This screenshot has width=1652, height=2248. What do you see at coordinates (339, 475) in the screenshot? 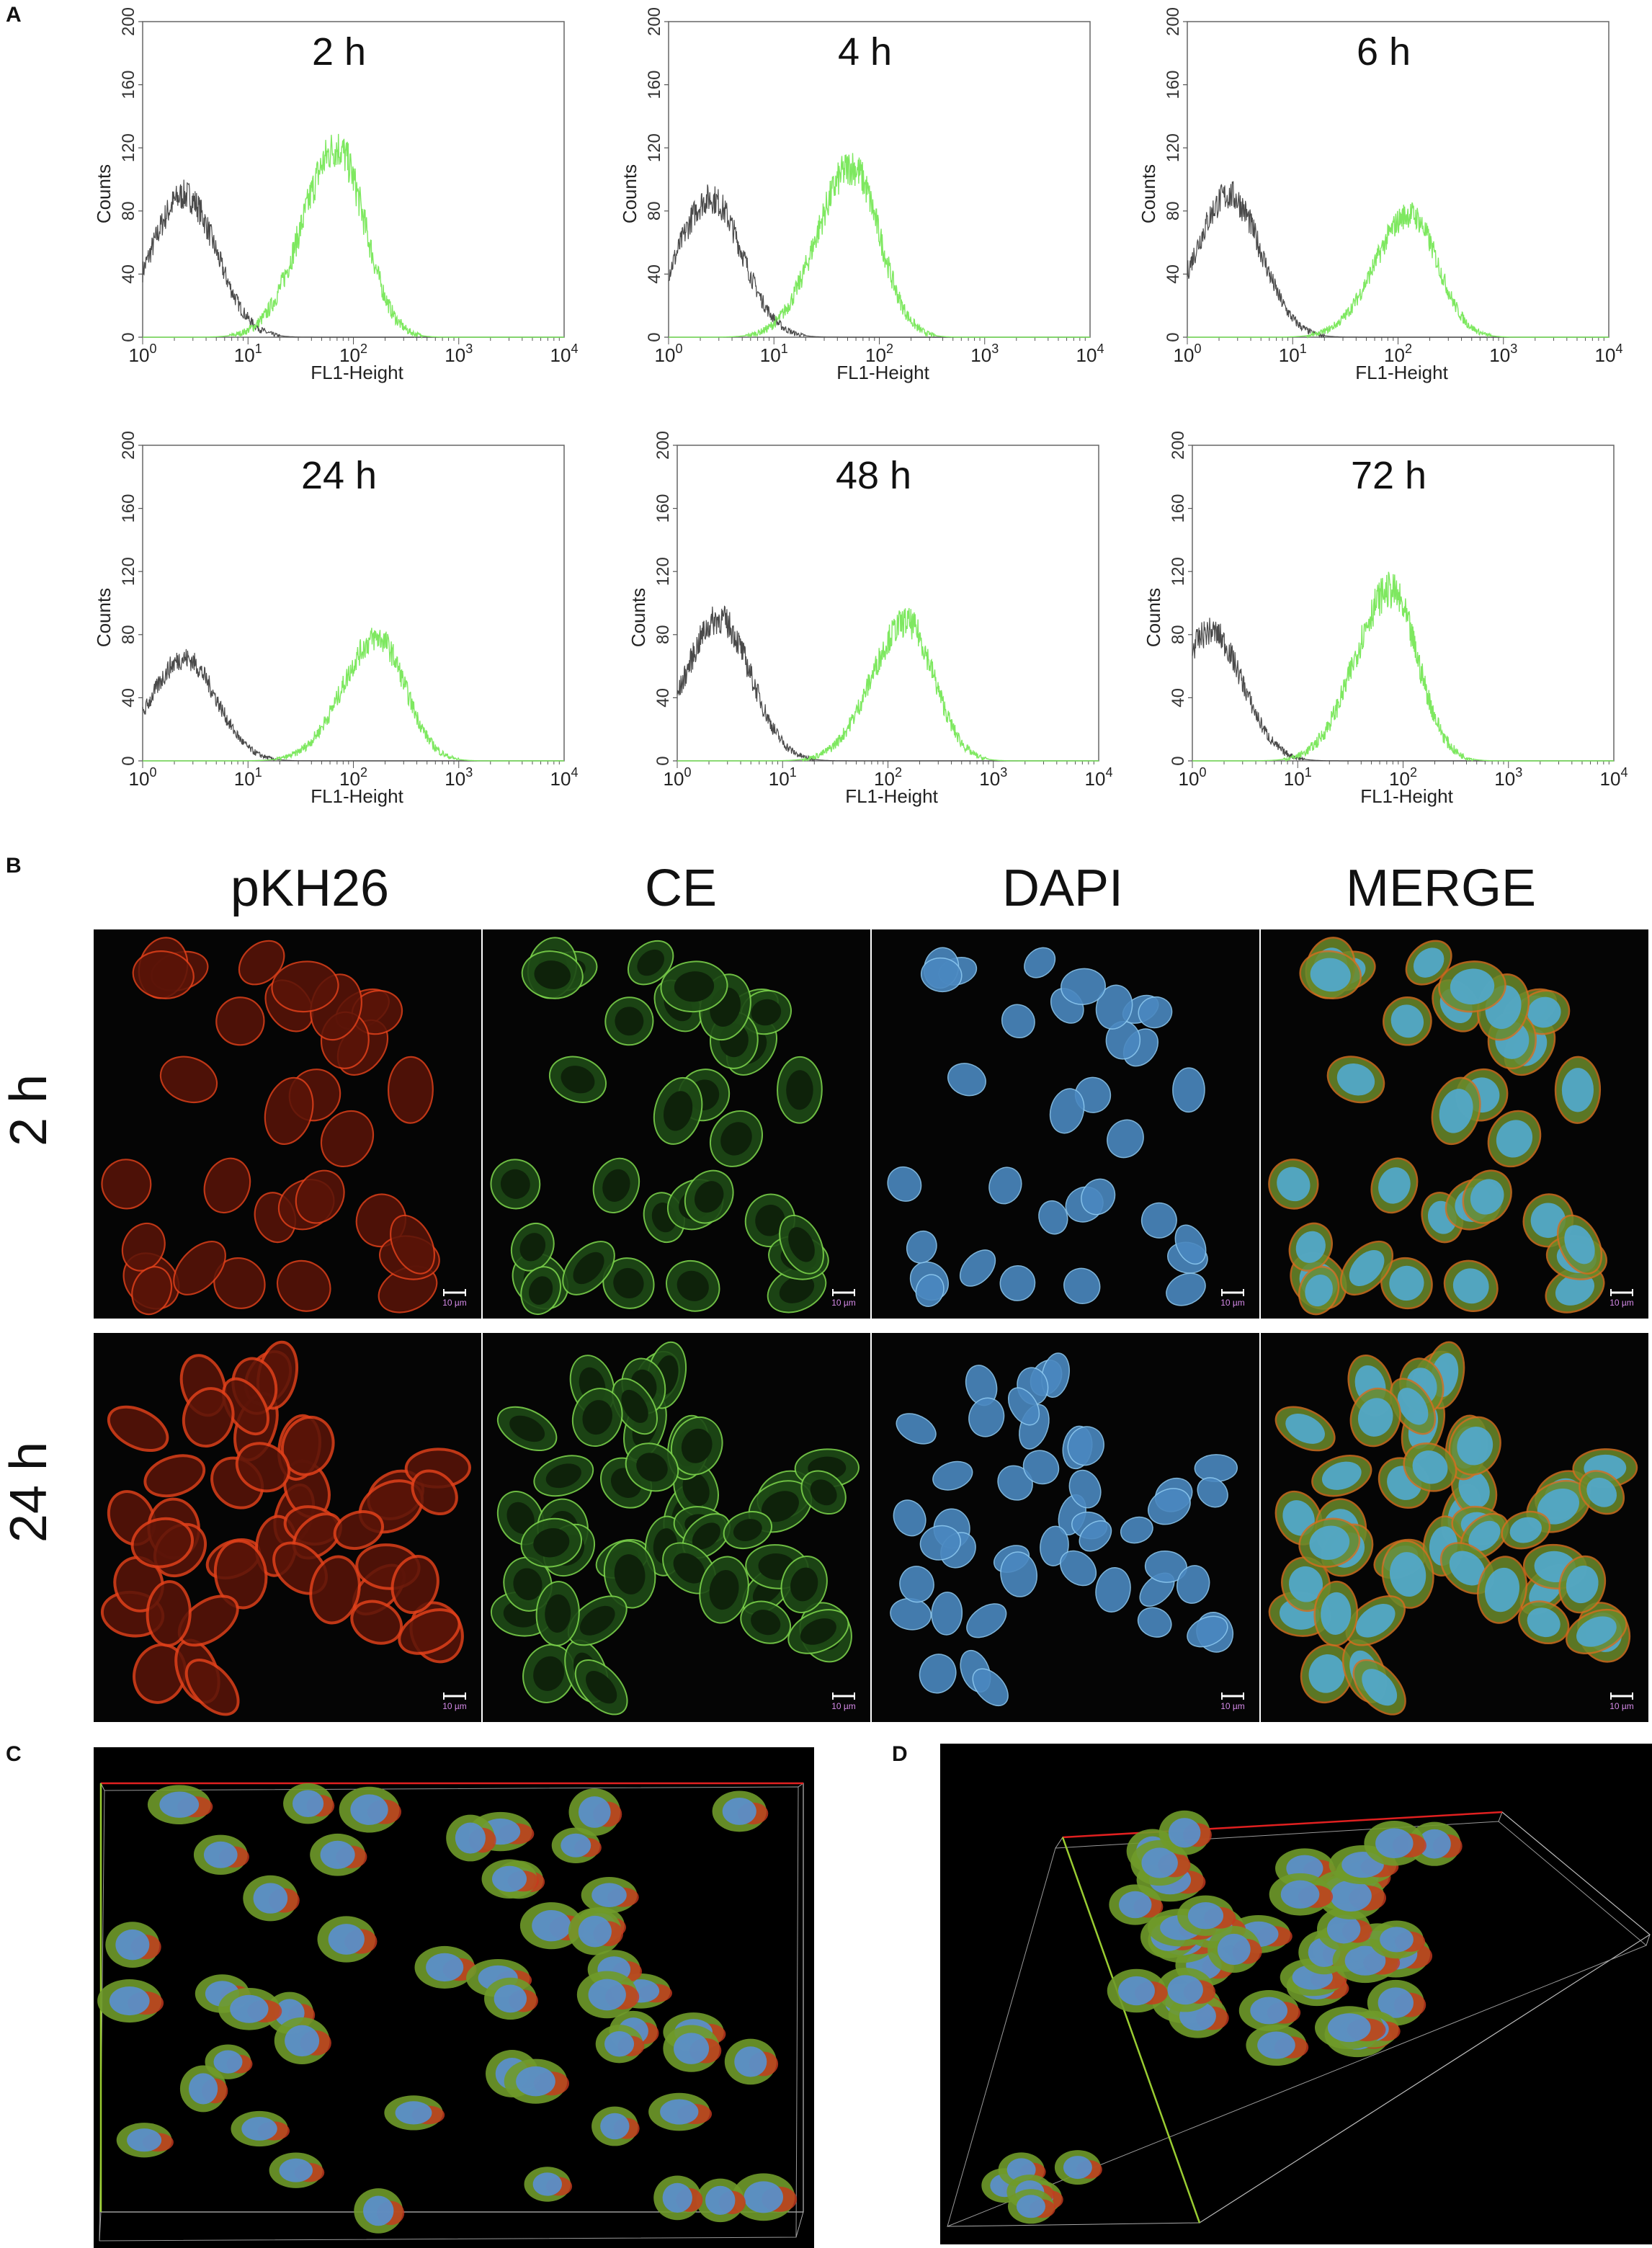
I see `histogram-title: 24 h` at bounding box center [339, 475].